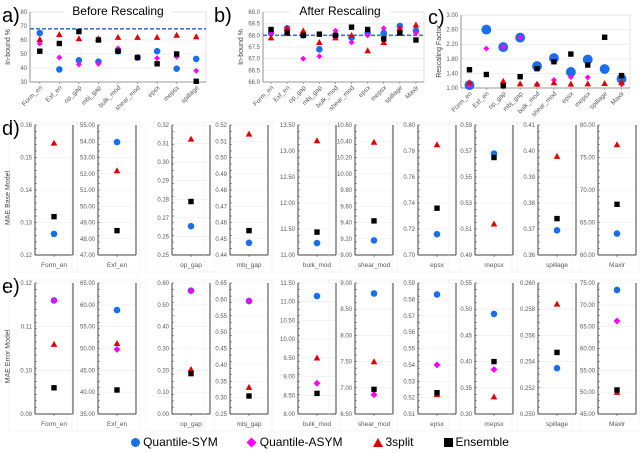 The image size is (640, 453). Describe the element at coordinates (528, 336) in the screenshot. I see `y-tick-label: 0.256` at that location.